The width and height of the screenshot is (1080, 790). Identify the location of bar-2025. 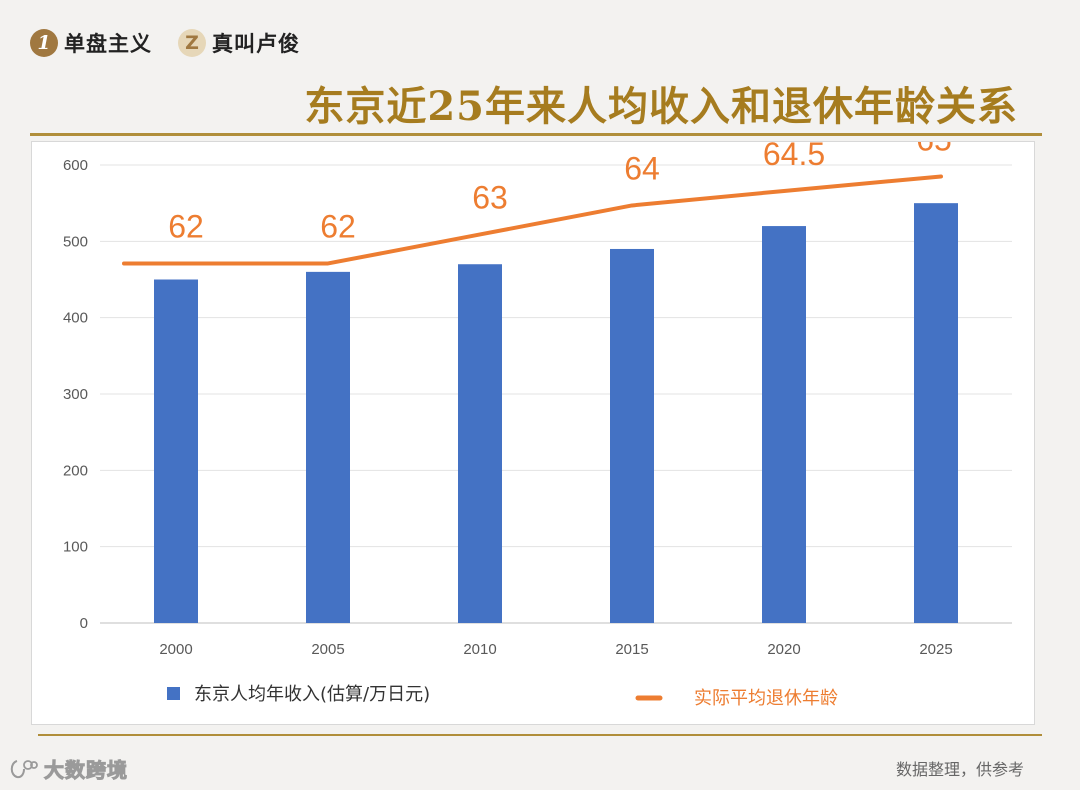
(936, 413).